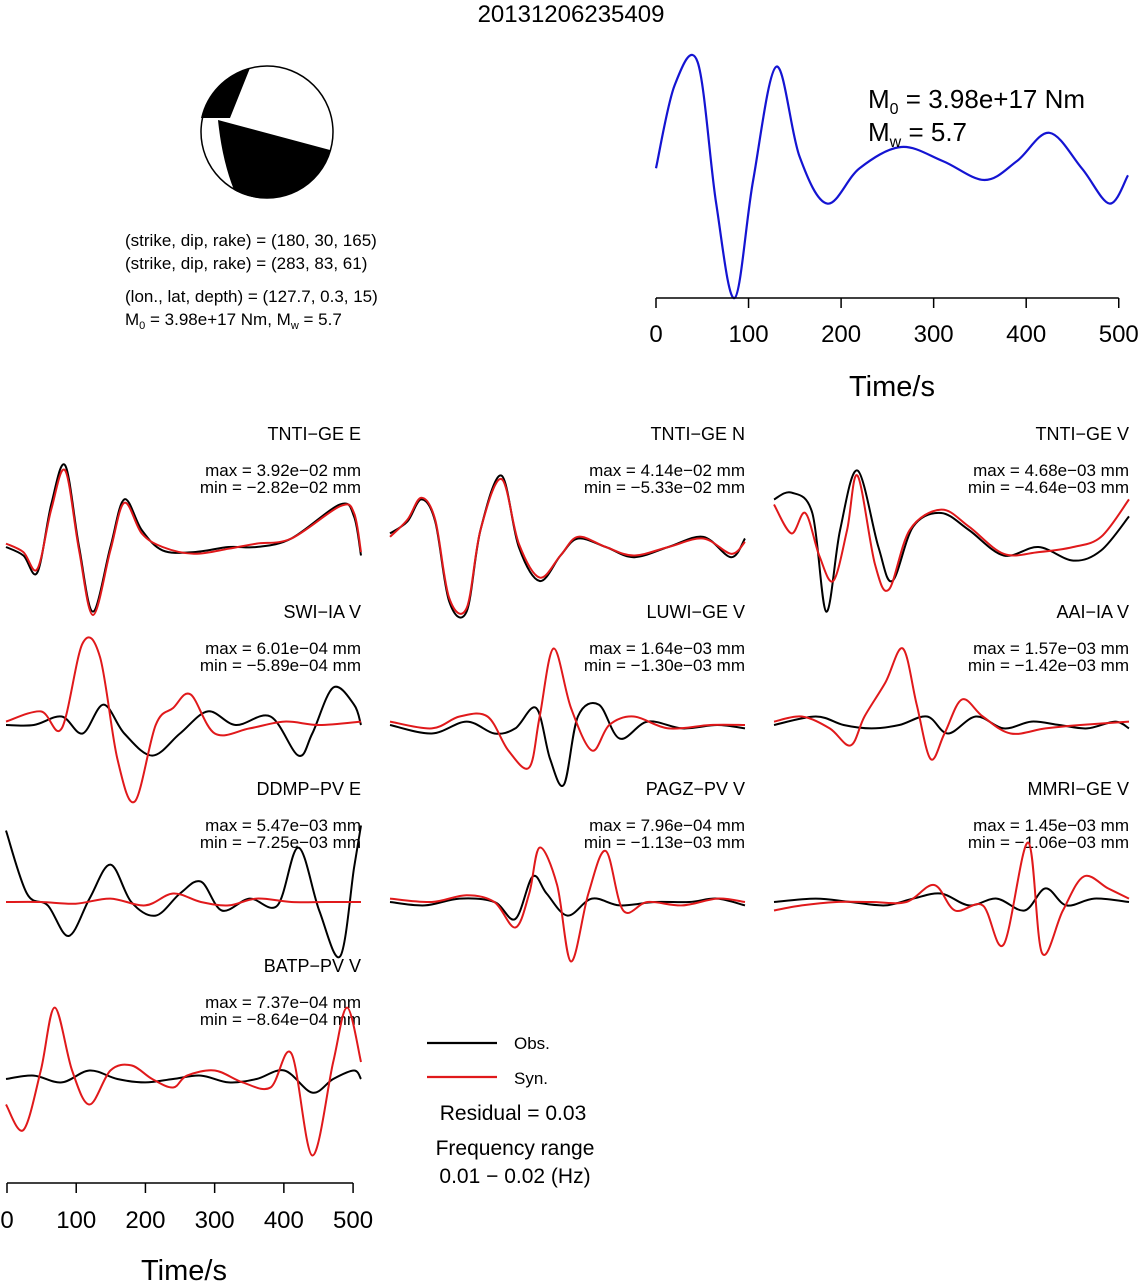 The image size is (1142, 1283). What do you see at coordinates (280, 665) in the screenshot?
I see `min-amplitude-label: min = −5.89e−04 mm` at bounding box center [280, 665].